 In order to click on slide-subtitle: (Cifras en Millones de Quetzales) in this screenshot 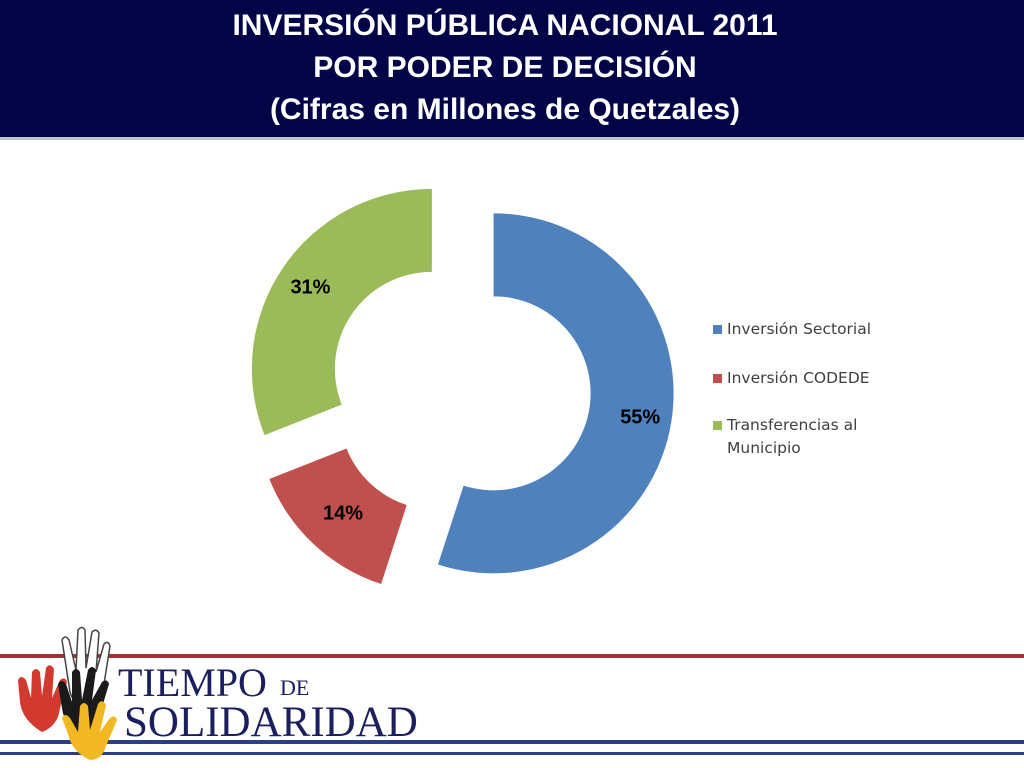, I will do `click(505, 109)`.